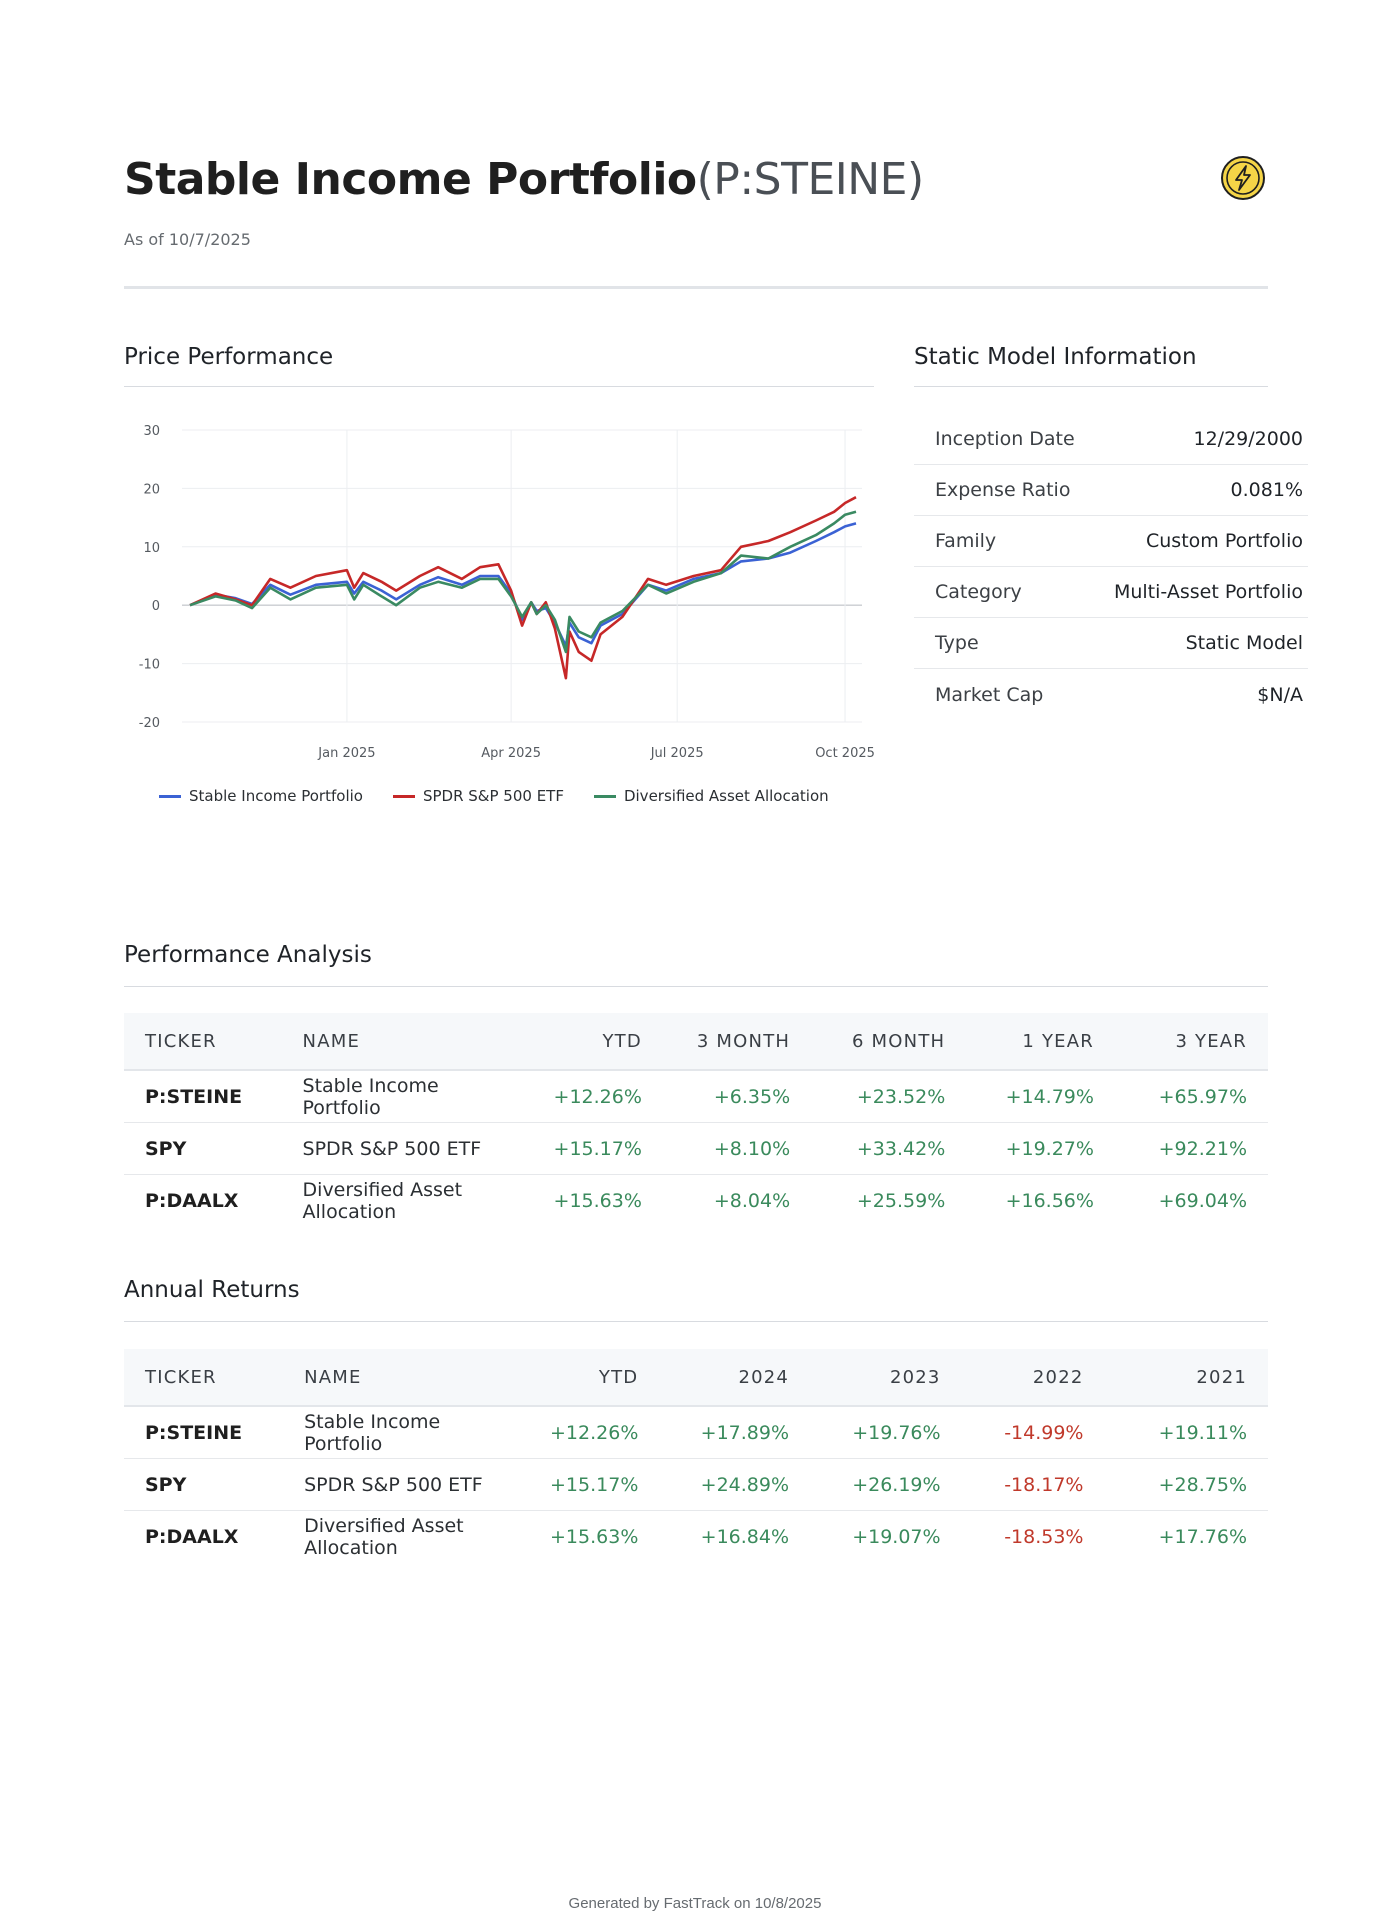  Describe the element at coordinates (248, 955) in the screenshot. I see `performance-heading: Performance Analysis` at that location.